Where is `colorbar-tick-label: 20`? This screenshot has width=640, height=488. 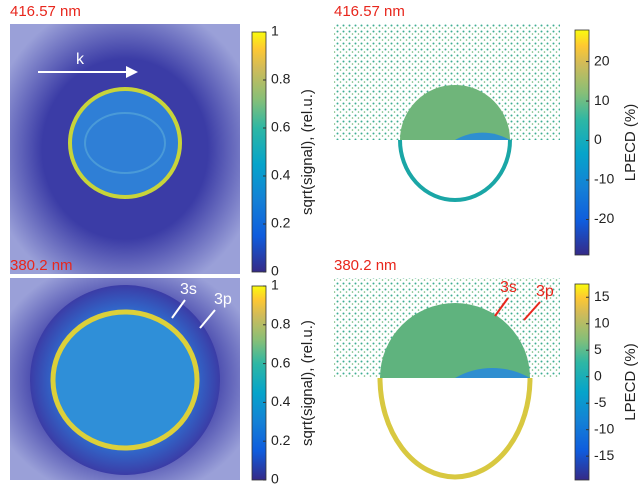
colorbar-tick-label: 20 is located at coordinates (602, 60).